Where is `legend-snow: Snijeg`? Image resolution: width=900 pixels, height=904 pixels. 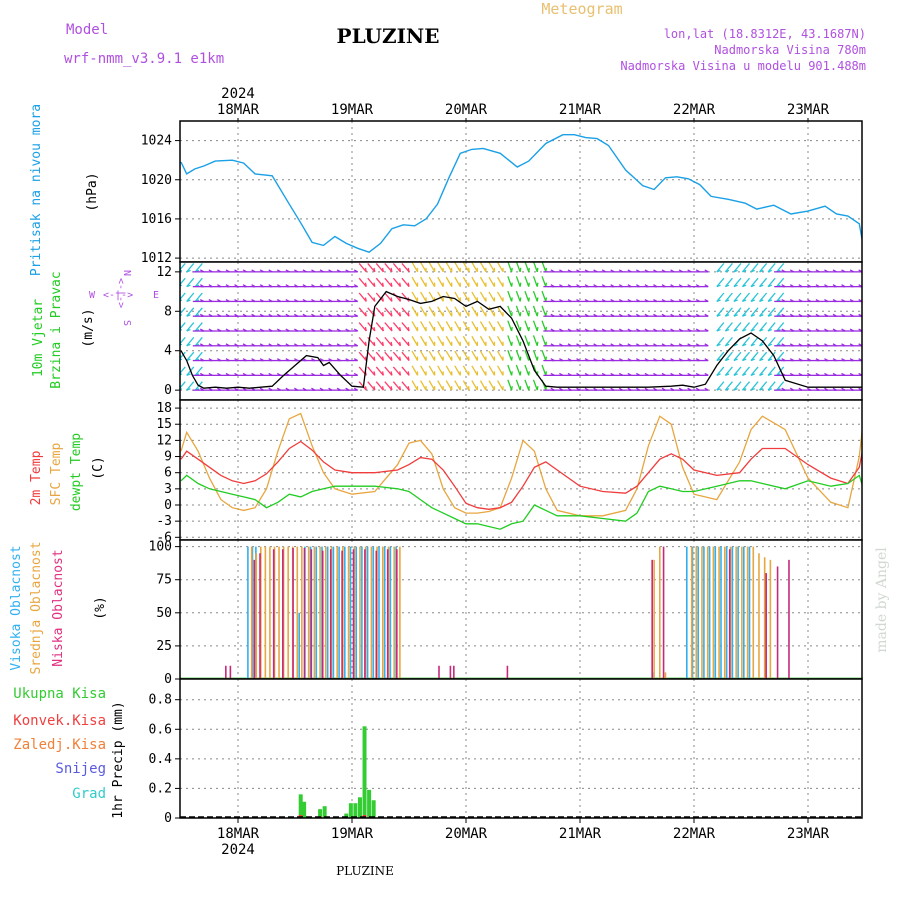 legend-snow: Snijeg is located at coordinates (80, 769).